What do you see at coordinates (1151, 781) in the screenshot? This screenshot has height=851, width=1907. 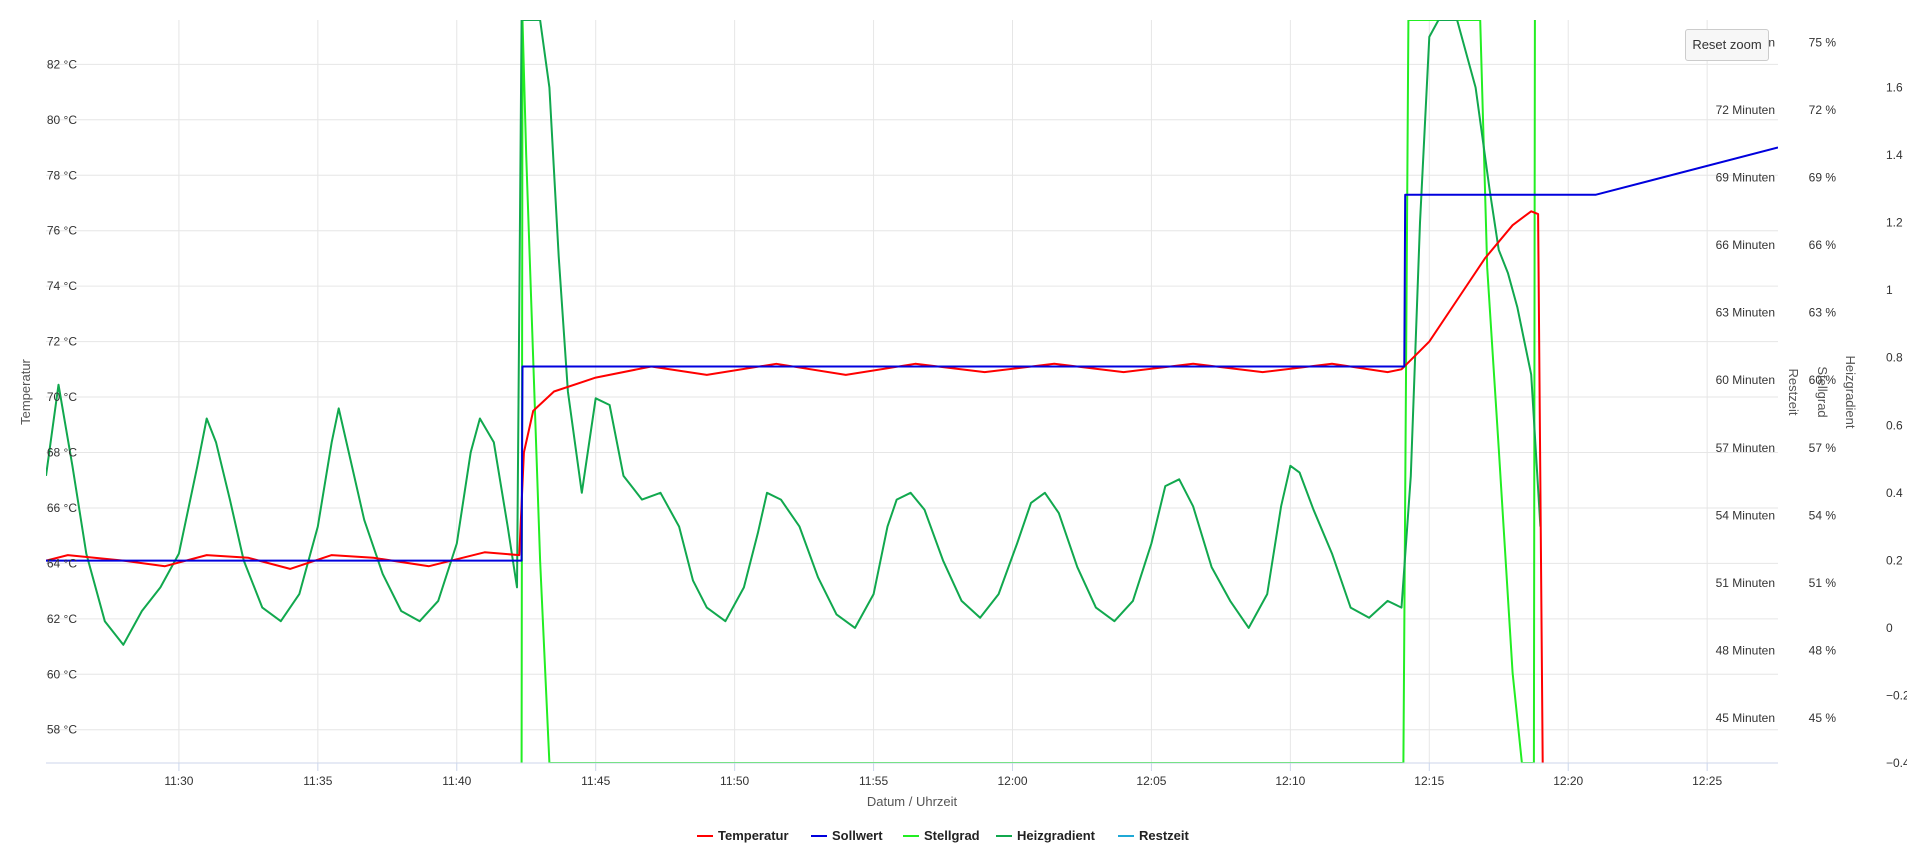 I see `x-tick-label: 12:05` at bounding box center [1151, 781].